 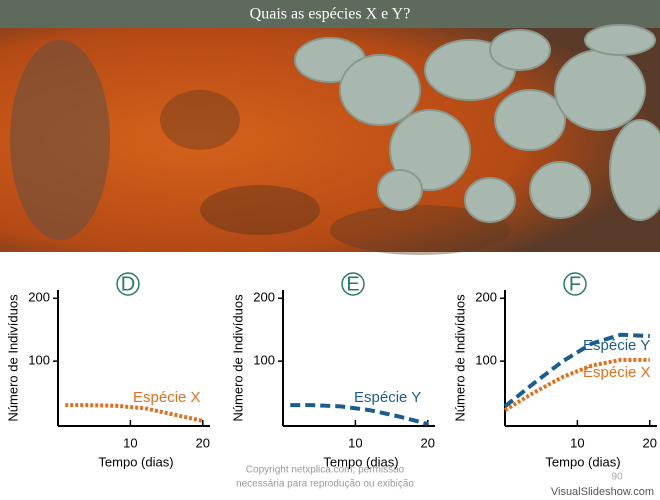 What do you see at coordinates (617, 477) in the screenshot?
I see `page-number: 90` at bounding box center [617, 477].